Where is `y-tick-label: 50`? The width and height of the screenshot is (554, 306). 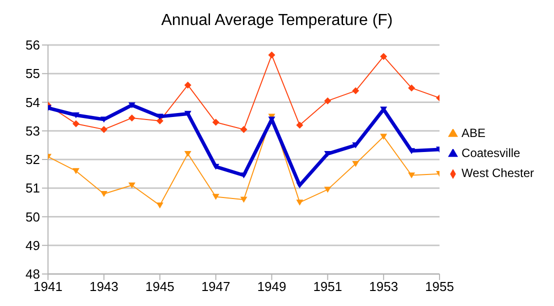 y-tick-label: 50 is located at coordinates (33, 216).